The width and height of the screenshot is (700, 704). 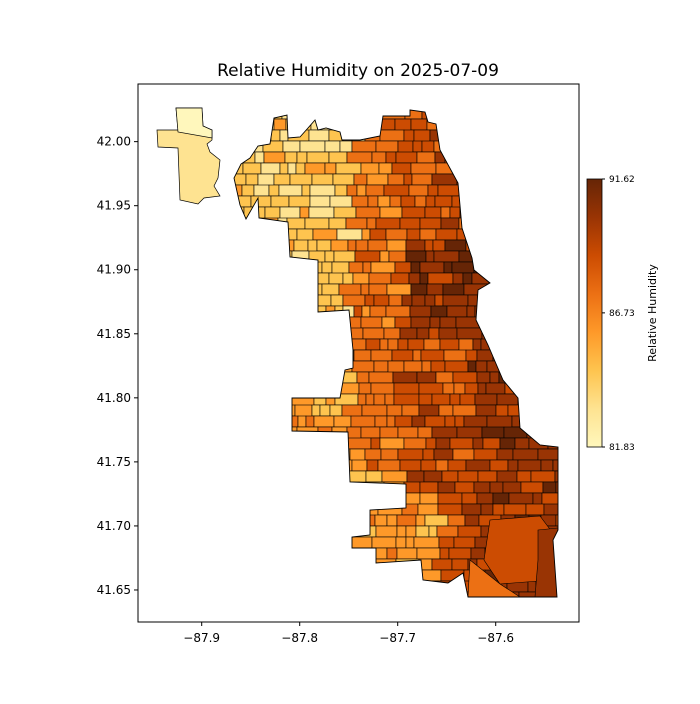 I want to click on colorbar-label: Relative Humidity, so click(x=652, y=313).